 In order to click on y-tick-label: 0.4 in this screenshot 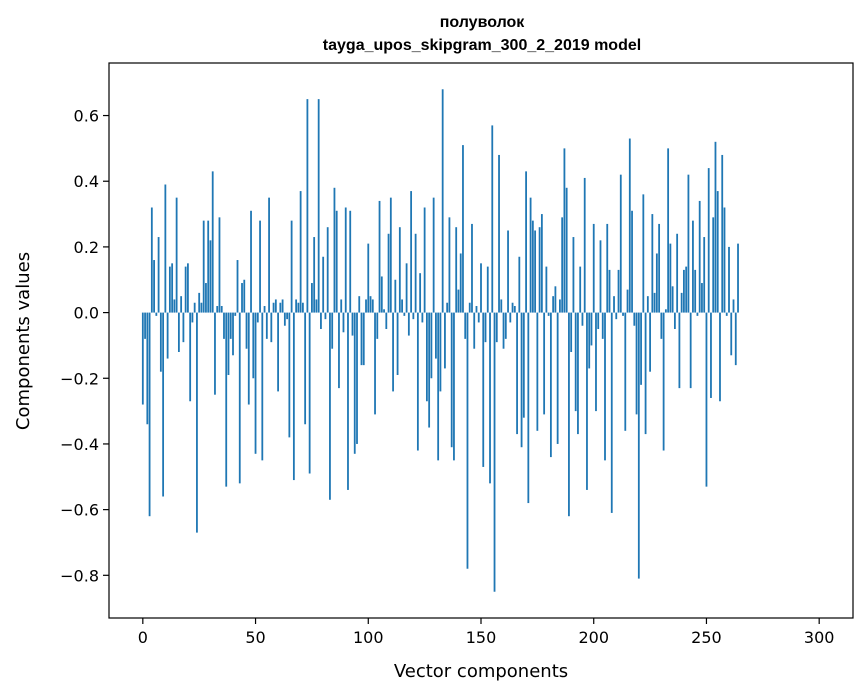, I will do `click(86, 181)`.